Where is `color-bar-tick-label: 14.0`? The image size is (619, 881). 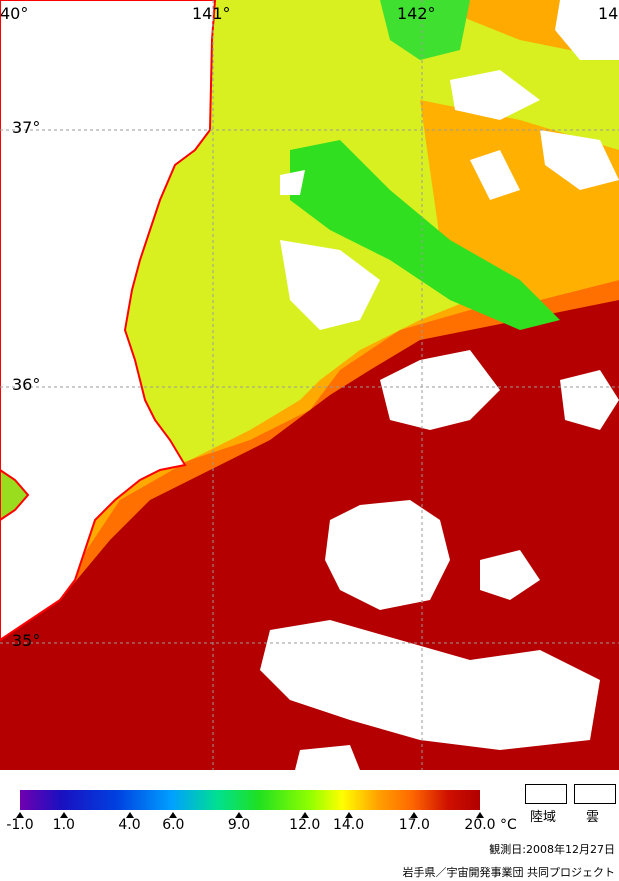
color-bar-tick-label: 14.0 is located at coordinates (348, 825).